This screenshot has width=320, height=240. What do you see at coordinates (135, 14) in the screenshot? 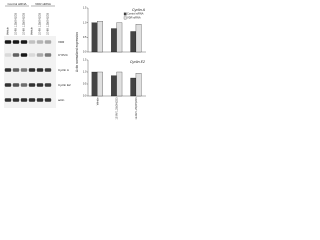
I see `legend-label: Control siRNA` at bounding box center [135, 14].